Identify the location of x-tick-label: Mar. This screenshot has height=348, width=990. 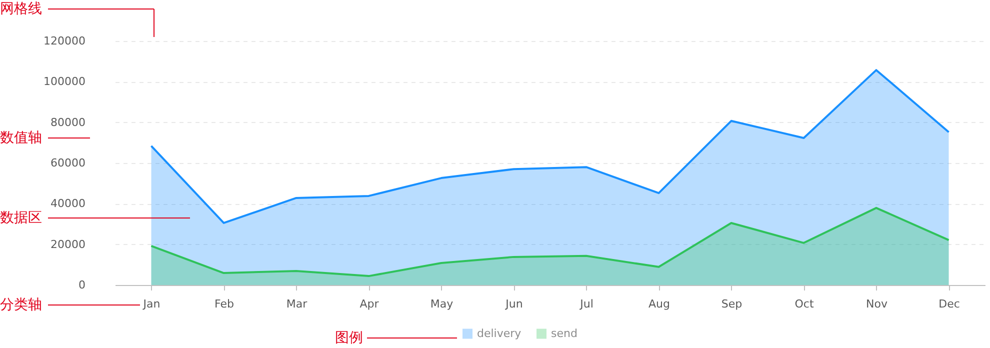
(297, 304).